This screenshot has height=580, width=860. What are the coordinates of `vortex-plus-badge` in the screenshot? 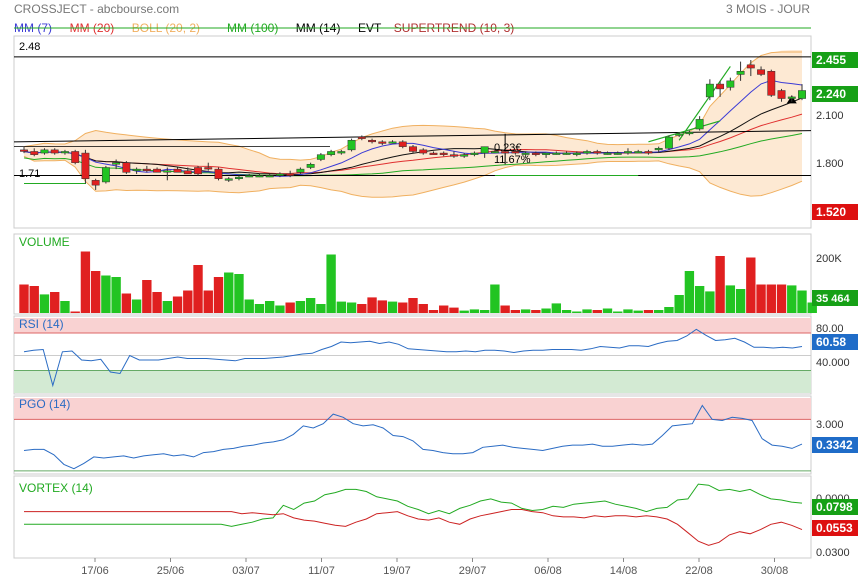 It's located at (835, 507).